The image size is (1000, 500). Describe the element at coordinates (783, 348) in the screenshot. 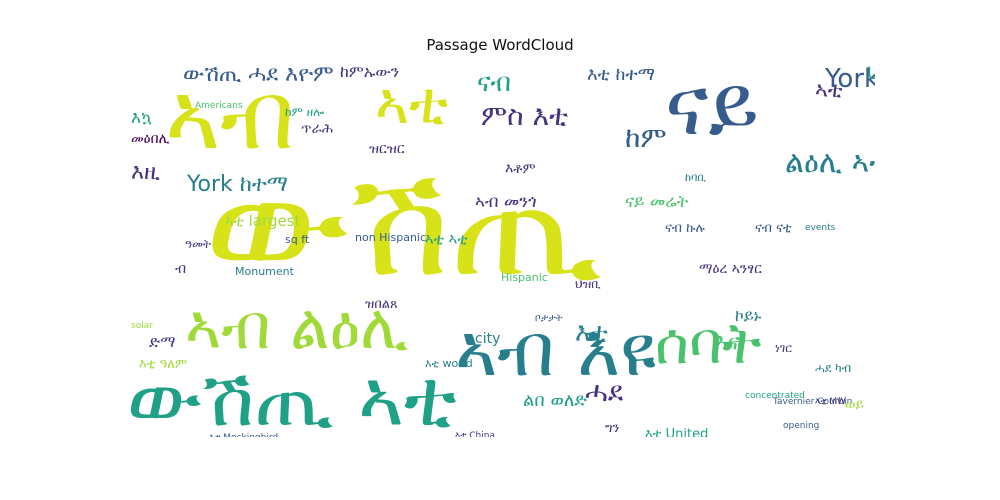

I see `cloud-word: ነገር` at that location.